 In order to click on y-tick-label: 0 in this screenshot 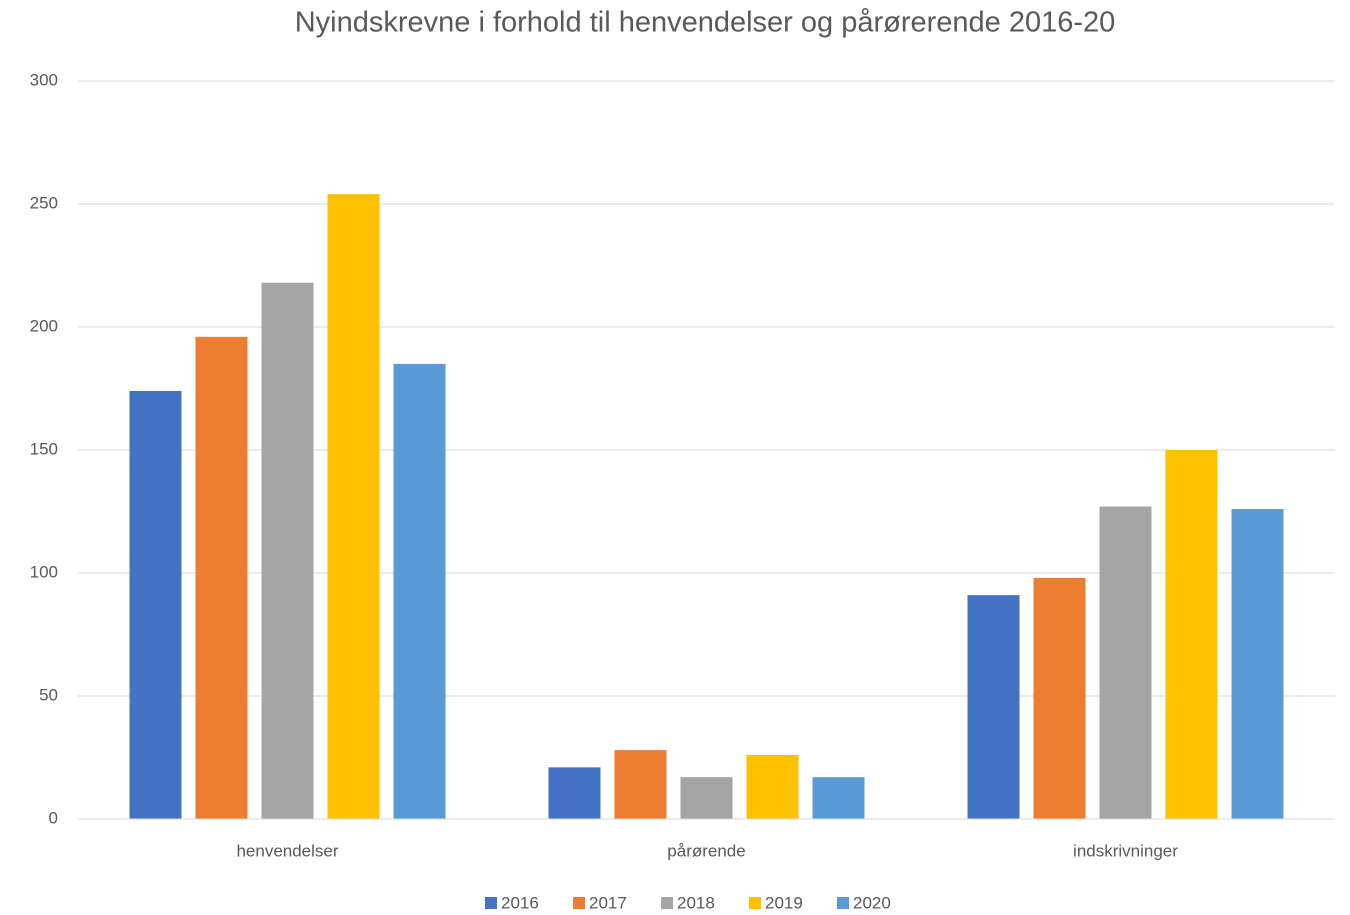, I will do `click(53, 817)`.